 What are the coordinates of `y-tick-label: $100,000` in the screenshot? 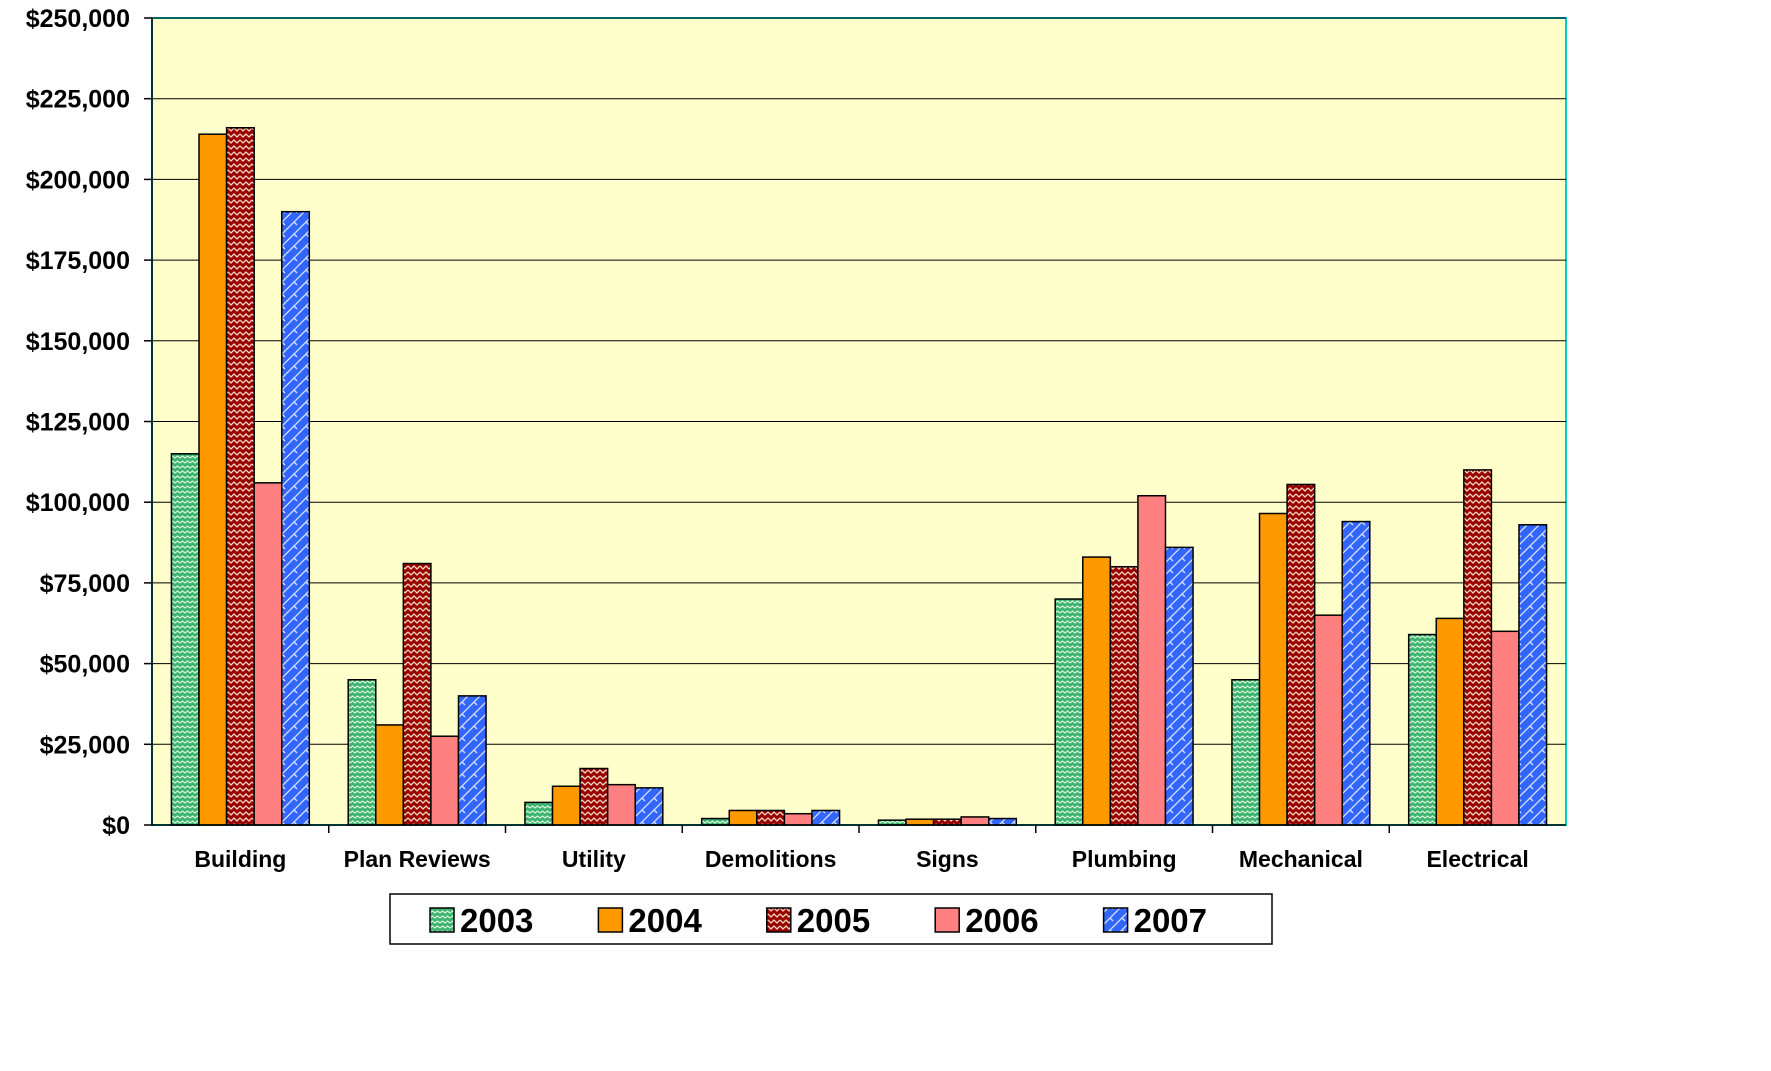 It's located at (78, 503).